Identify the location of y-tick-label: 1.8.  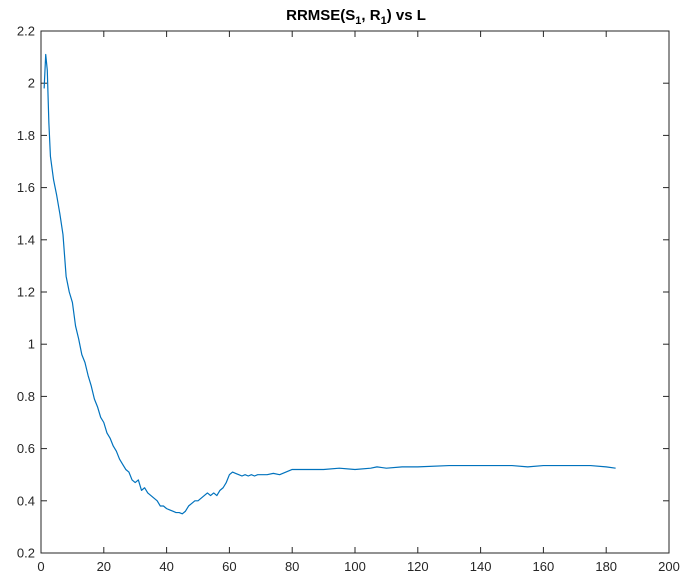
(26, 135).